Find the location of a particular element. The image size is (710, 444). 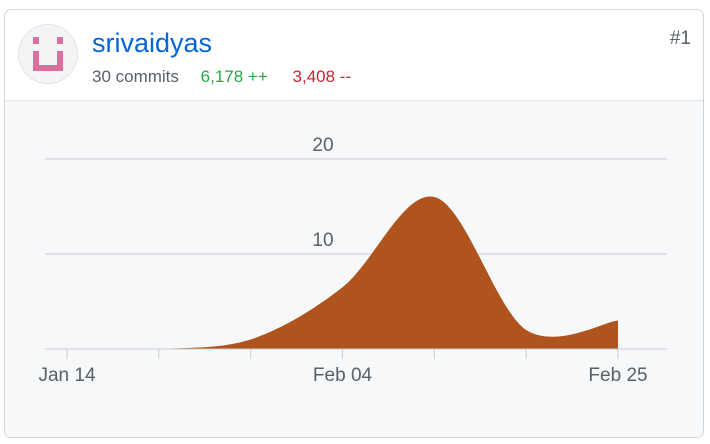

contribution-stats: 30 commits 6,178 ++ 3,408 -- is located at coordinates (221, 77).